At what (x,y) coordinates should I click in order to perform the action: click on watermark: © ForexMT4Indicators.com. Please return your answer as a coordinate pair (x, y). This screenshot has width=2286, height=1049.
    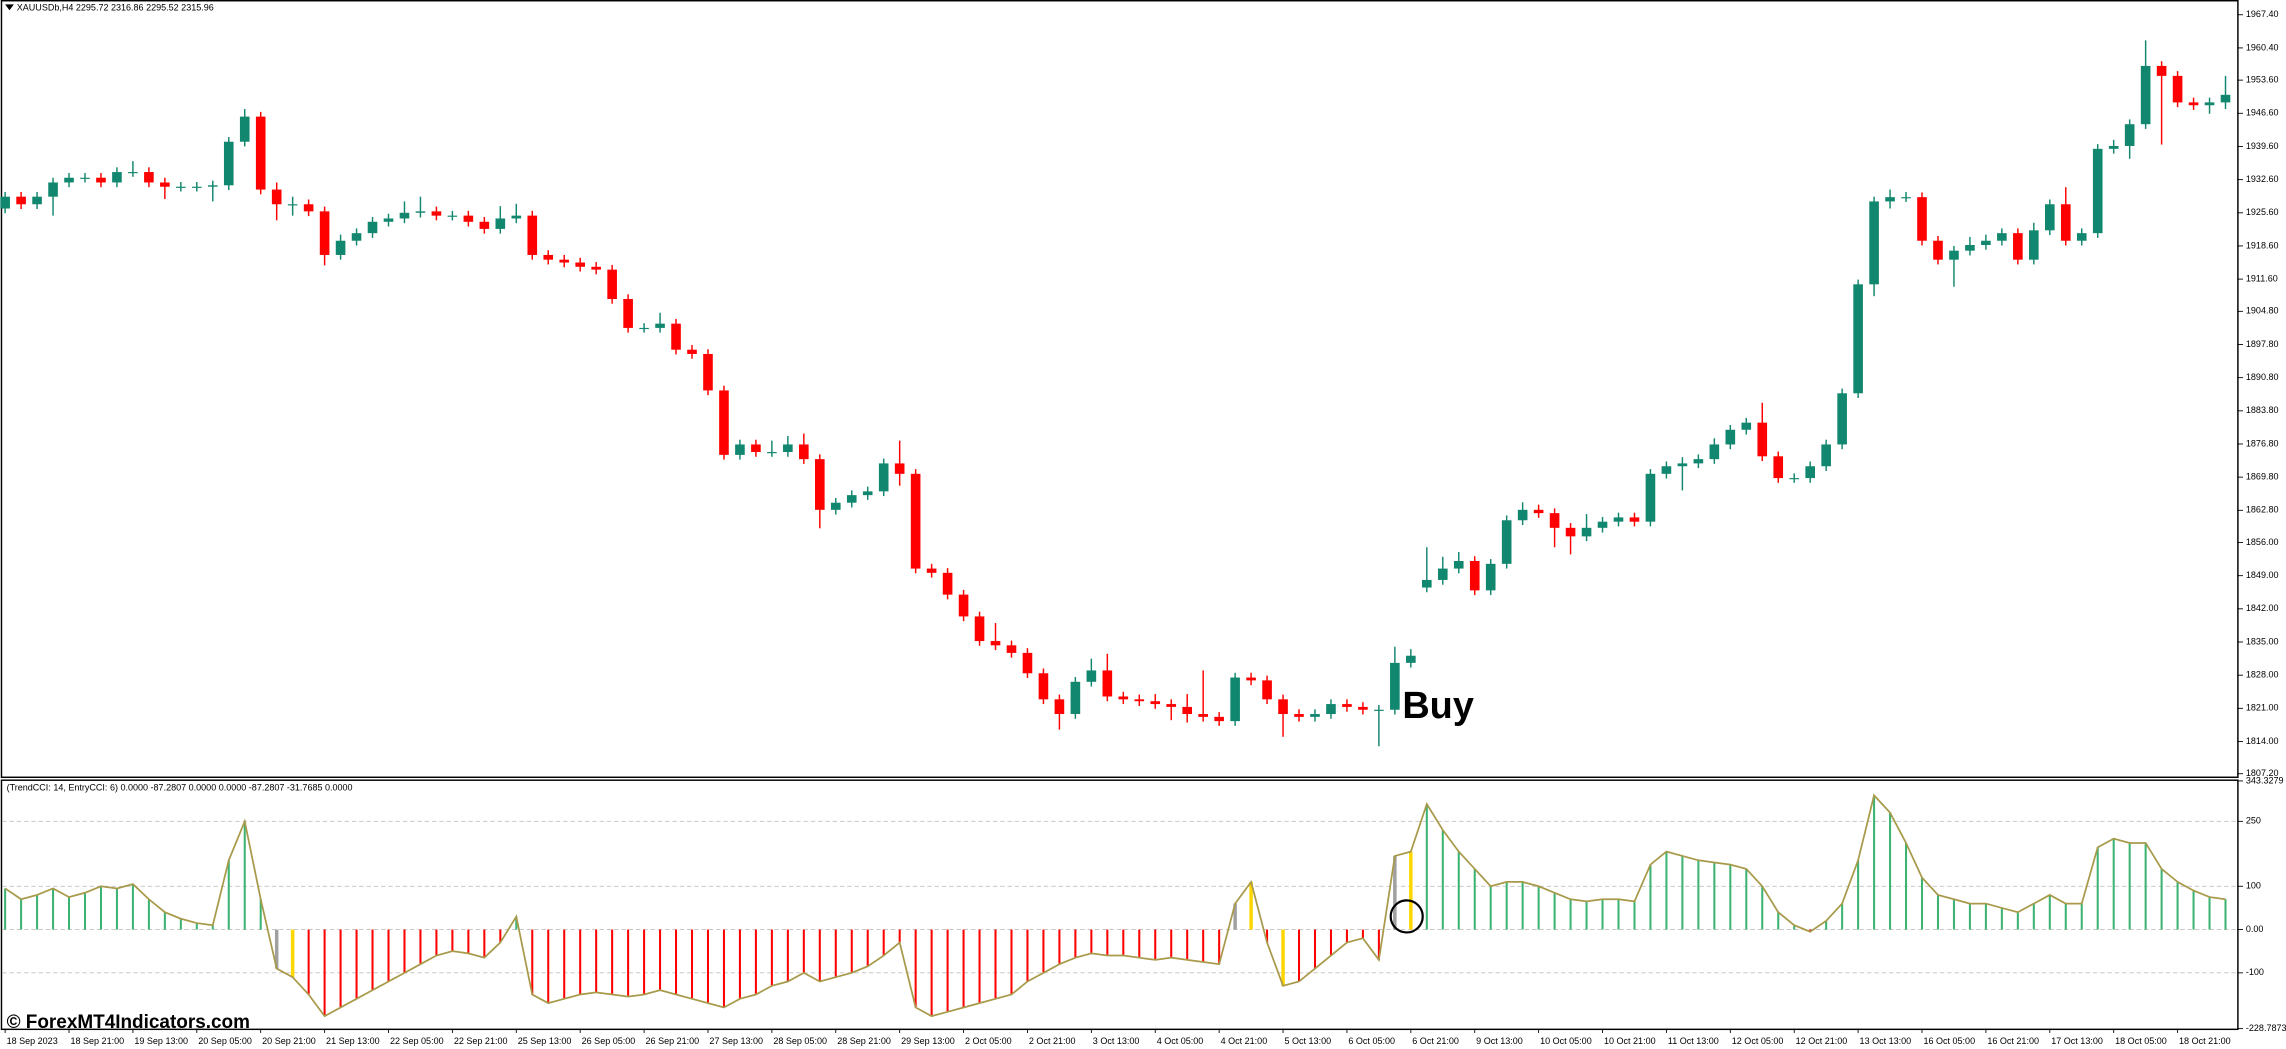
    Looking at the image, I should click on (128, 1022).